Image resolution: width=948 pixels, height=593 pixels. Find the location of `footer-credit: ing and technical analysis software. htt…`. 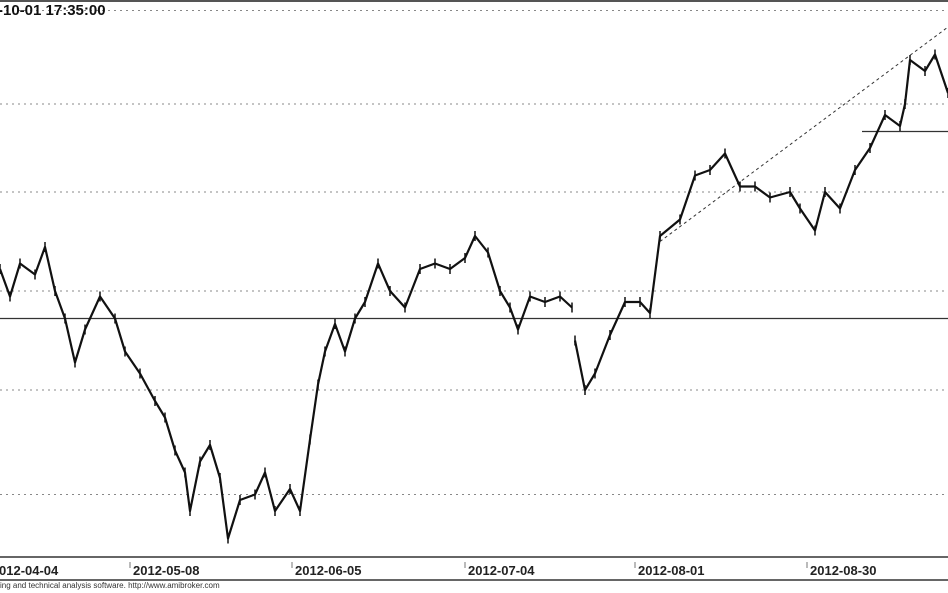

footer-credit: ing and technical analysis software. htt… is located at coordinates (110, 585).